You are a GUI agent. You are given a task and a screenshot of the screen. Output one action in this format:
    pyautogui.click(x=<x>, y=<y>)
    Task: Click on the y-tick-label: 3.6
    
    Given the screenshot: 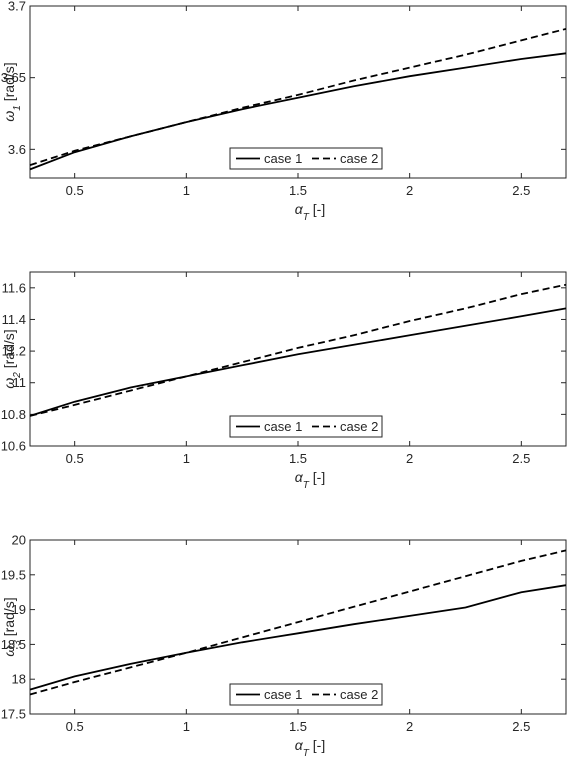 What is the action you would take?
    pyautogui.click(x=17, y=149)
    